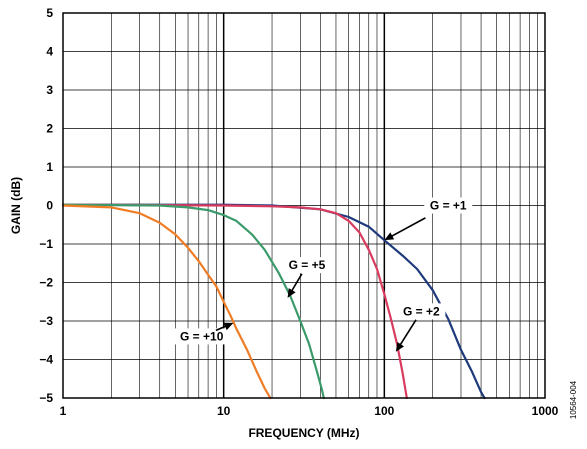 The width and height of the screenshot is (587, 449). I want to click on x-axis-ticks: 1 10 100 1000, so click(309, 411).